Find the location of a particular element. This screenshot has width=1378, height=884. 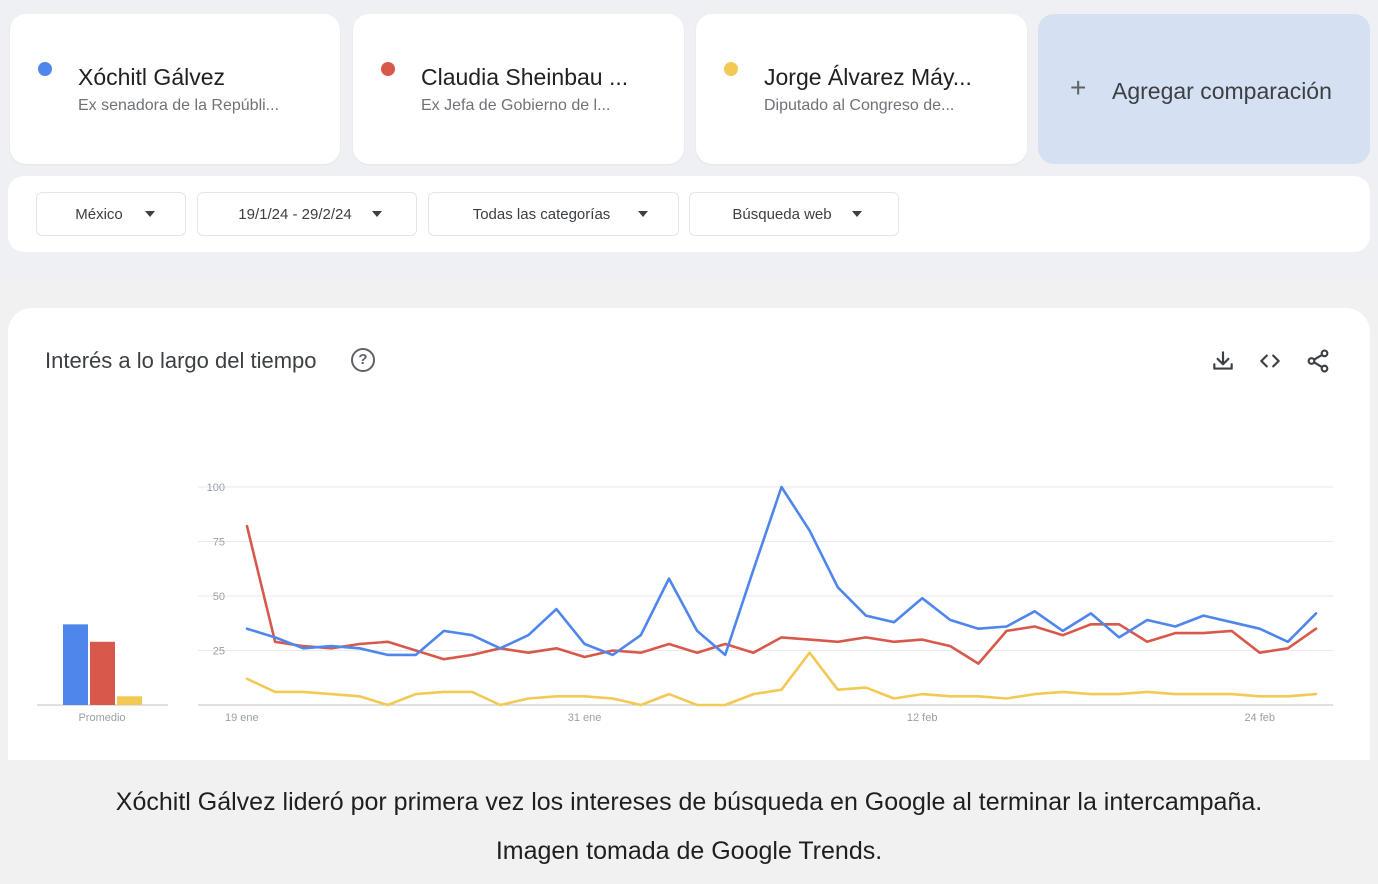

embed-code-icon is located at coordinates (1270, 361).